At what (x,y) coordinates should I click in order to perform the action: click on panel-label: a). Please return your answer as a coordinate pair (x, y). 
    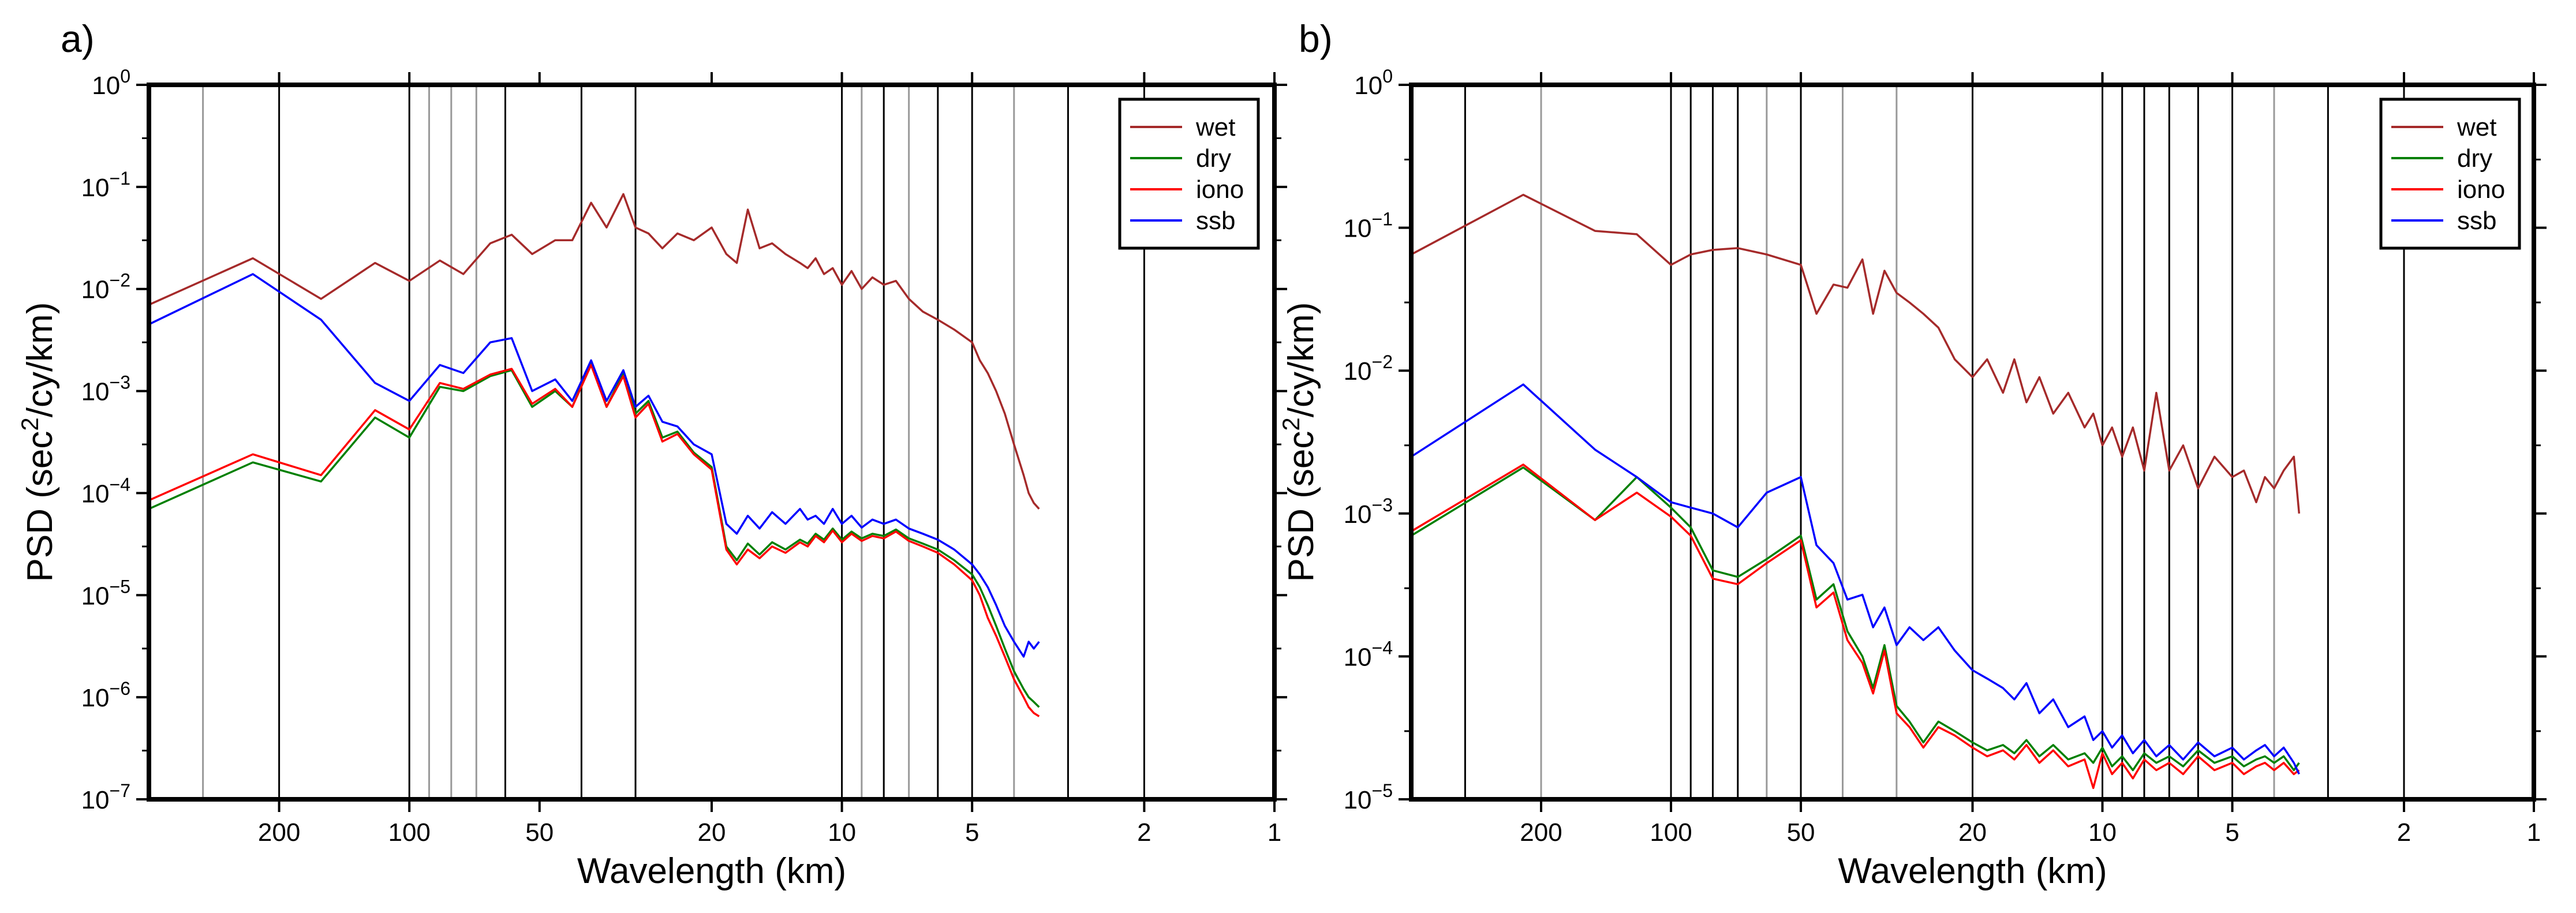
    Looking at the image, I should click on (78, 38).